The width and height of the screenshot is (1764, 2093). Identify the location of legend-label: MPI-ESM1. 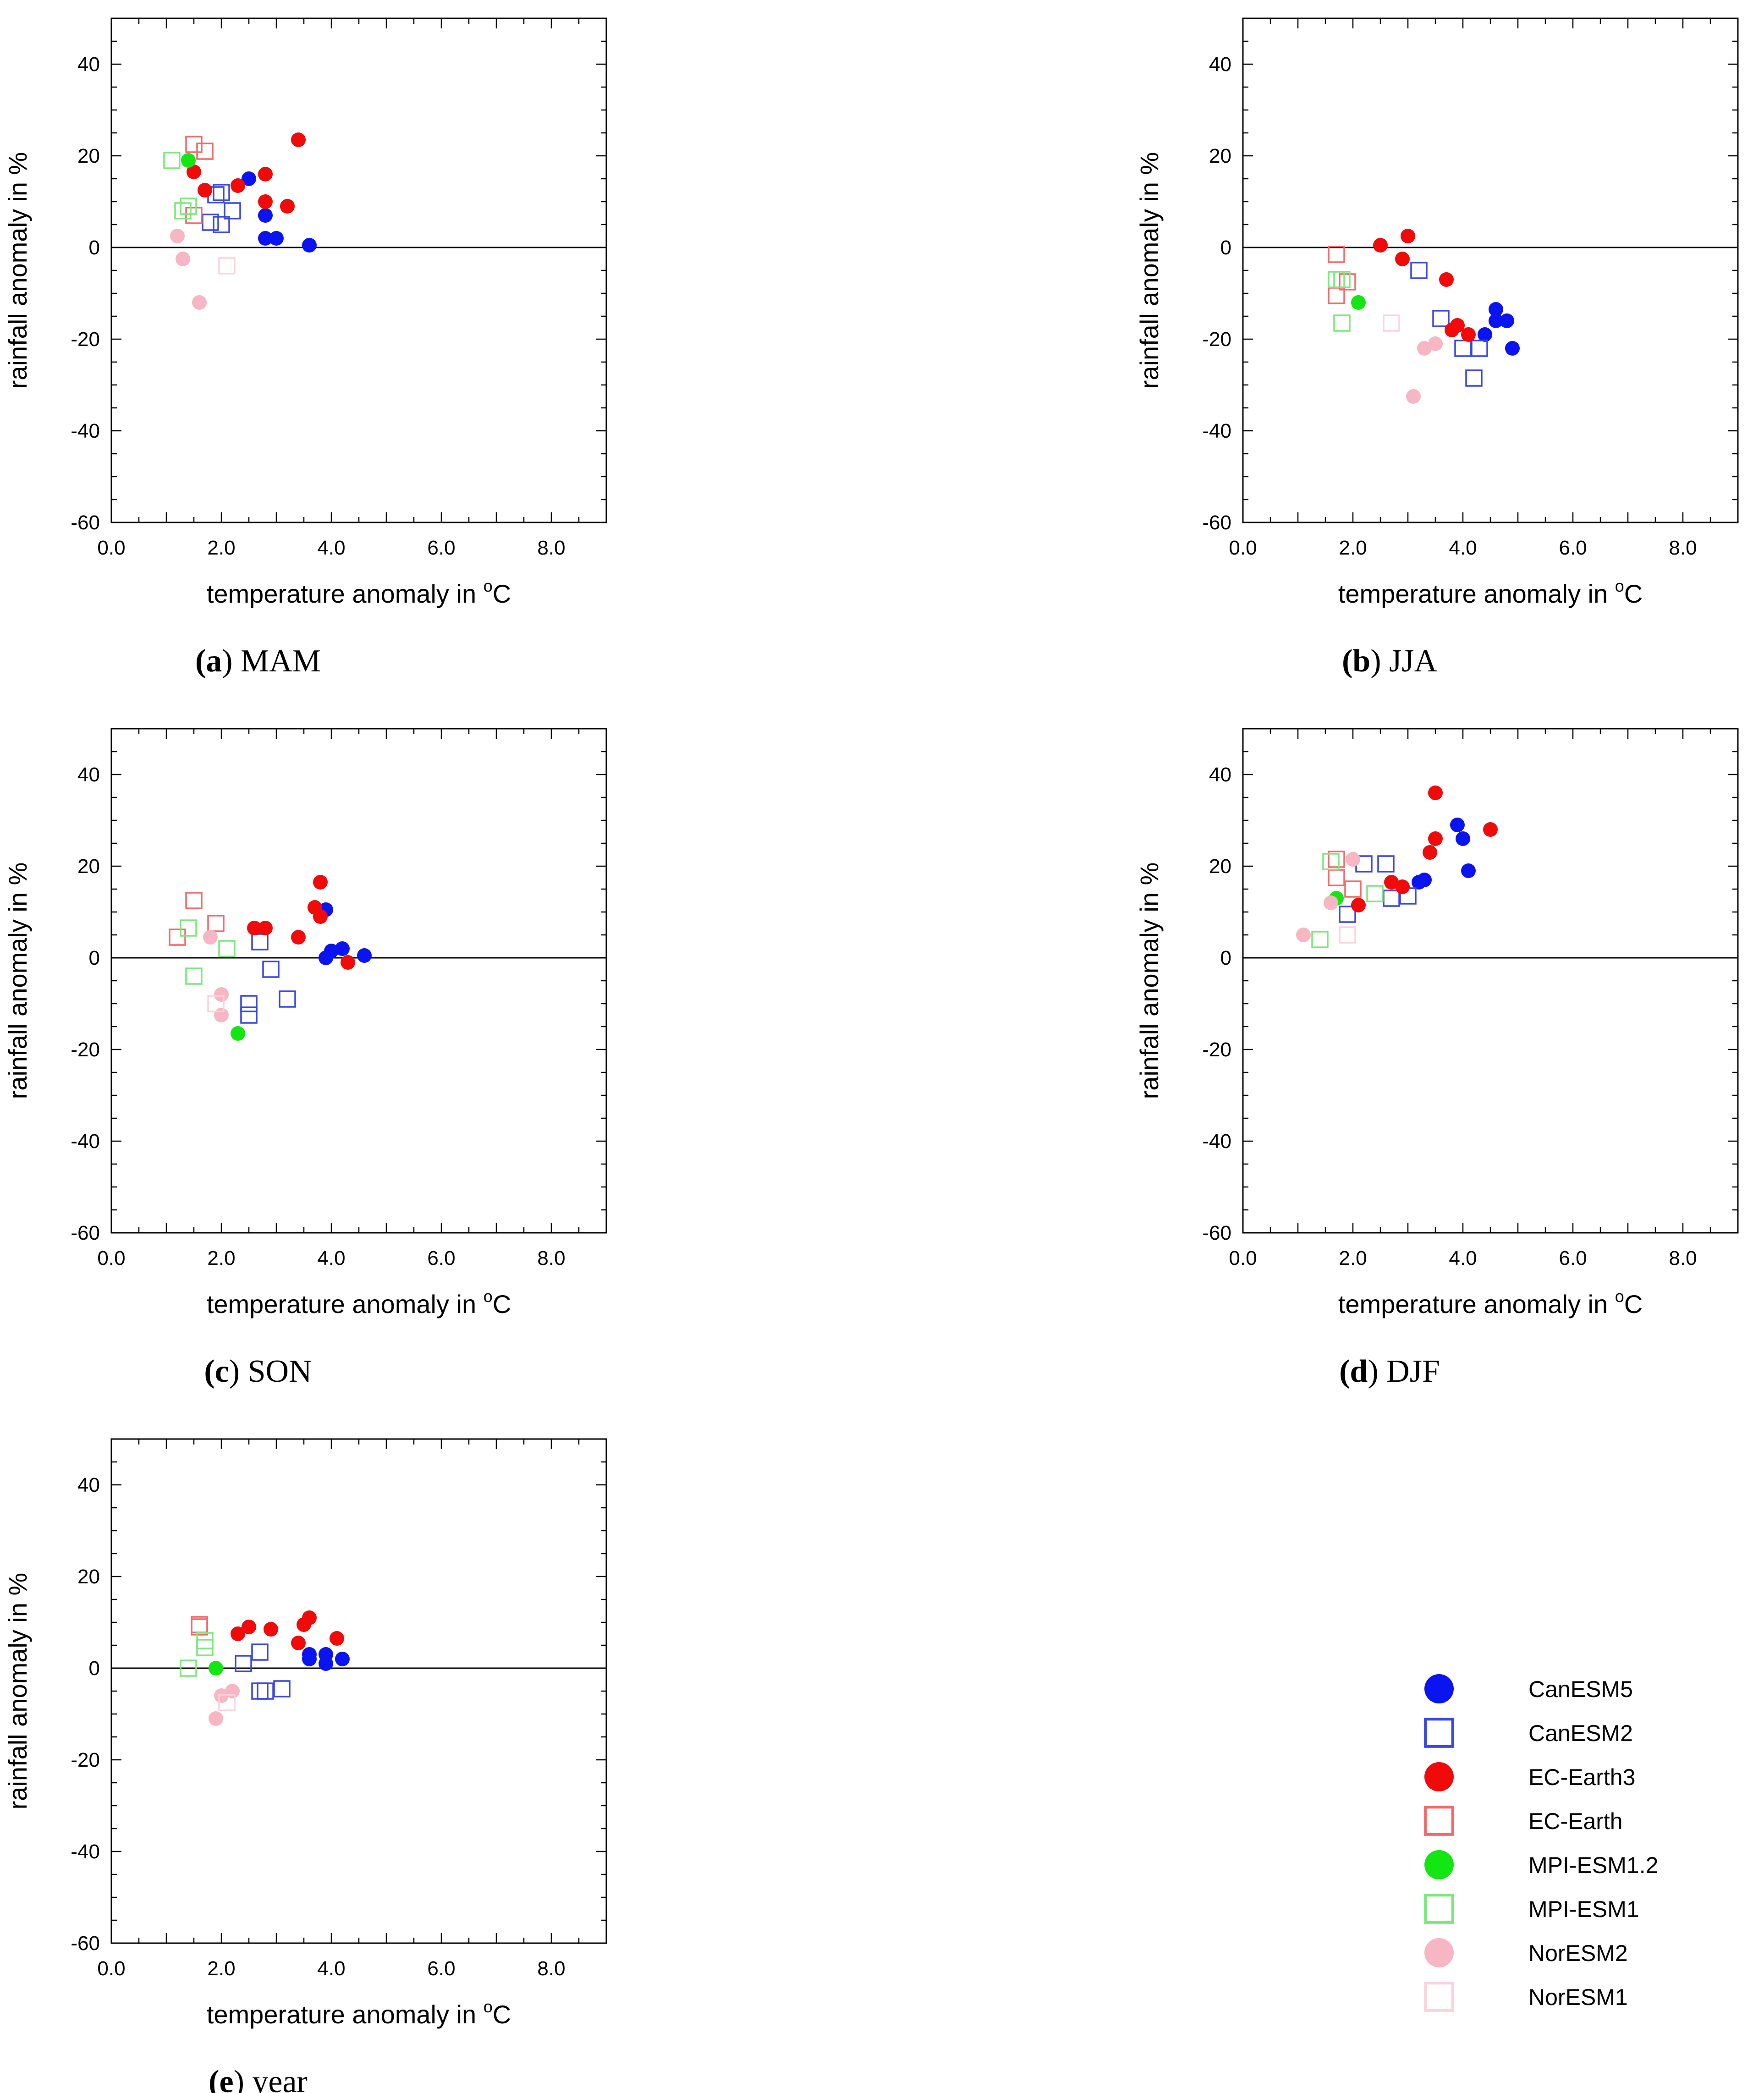
(1583, 1909).